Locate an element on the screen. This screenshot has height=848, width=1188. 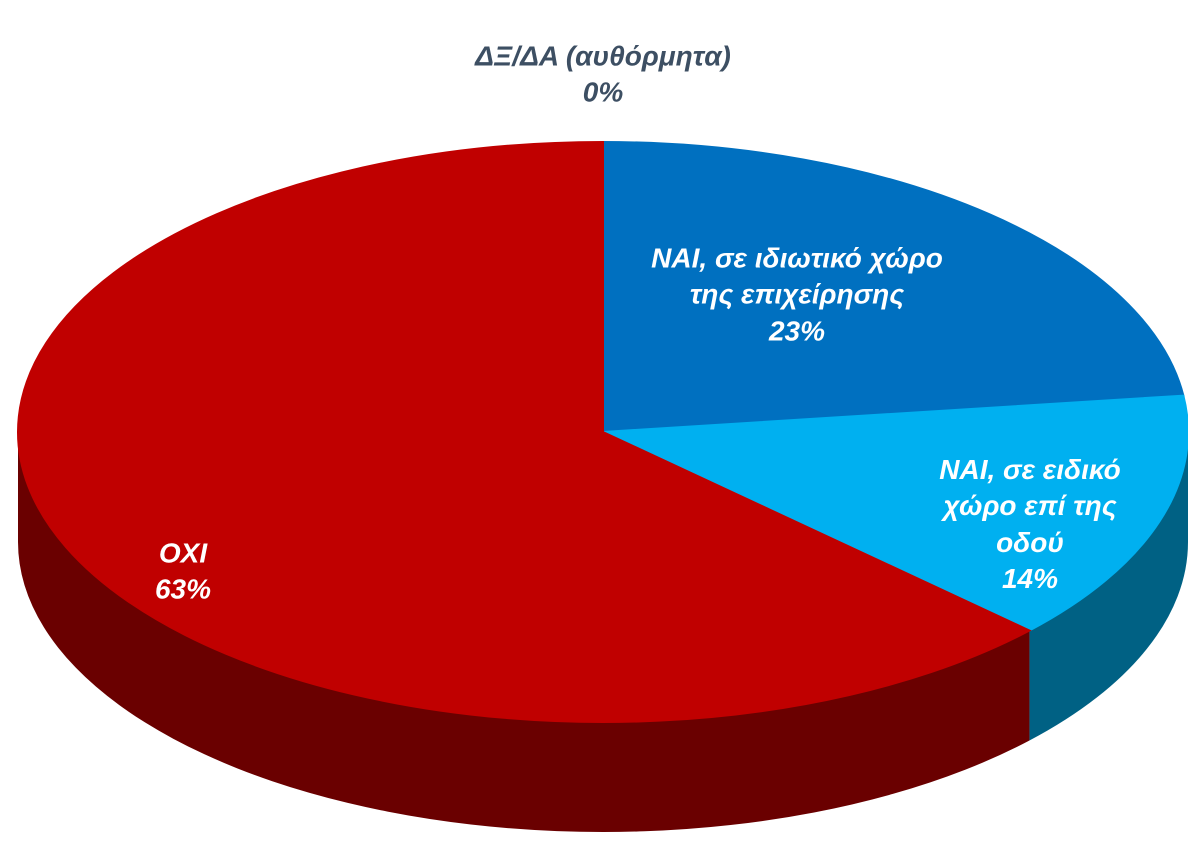
value-label: 63% is located at coordinates (183, 589).